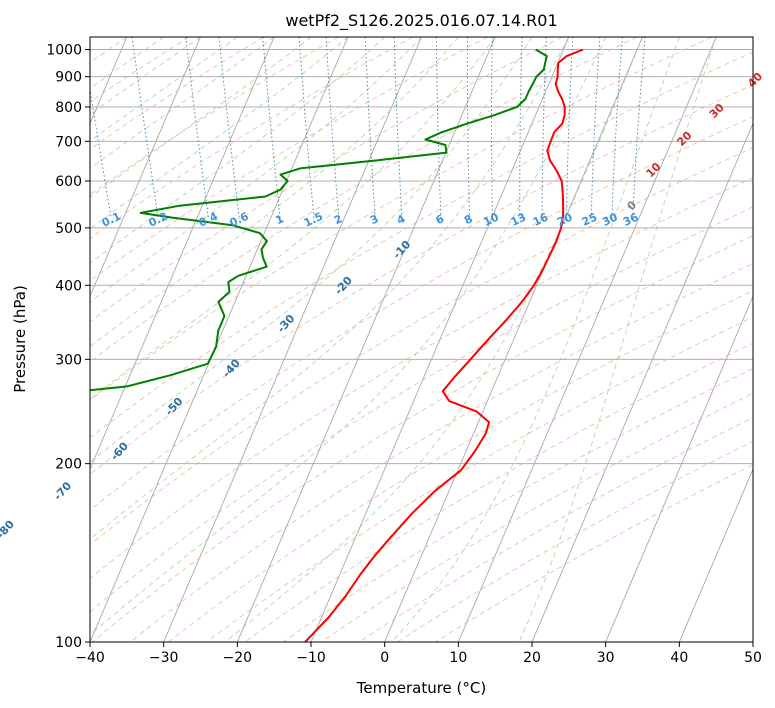 This screenshot has width=775, height=708. I want to click on y-tick-label: 700, so click(68, 142).